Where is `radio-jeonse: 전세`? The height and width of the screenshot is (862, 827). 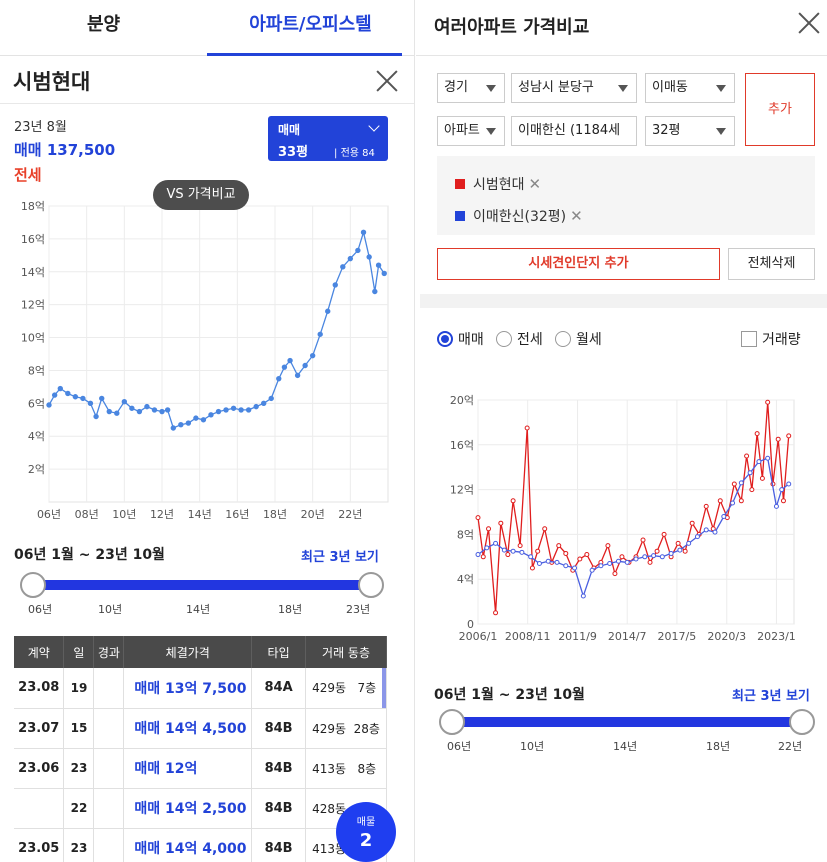
radio-jeonse: 전세 is located at coordinates (519, 339).